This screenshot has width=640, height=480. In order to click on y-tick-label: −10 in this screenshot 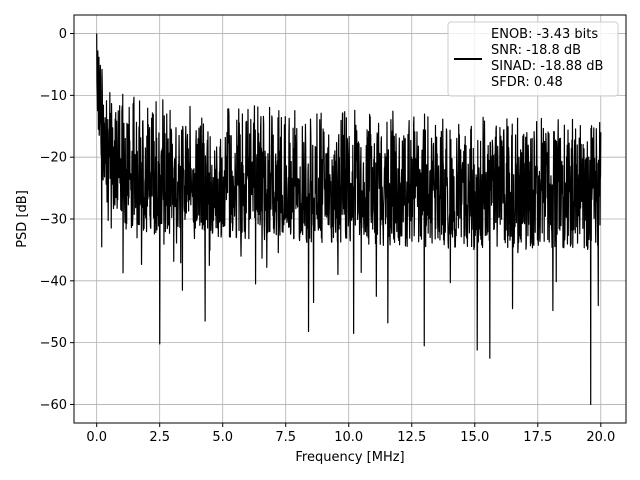, I will do `click(53, 96)`.